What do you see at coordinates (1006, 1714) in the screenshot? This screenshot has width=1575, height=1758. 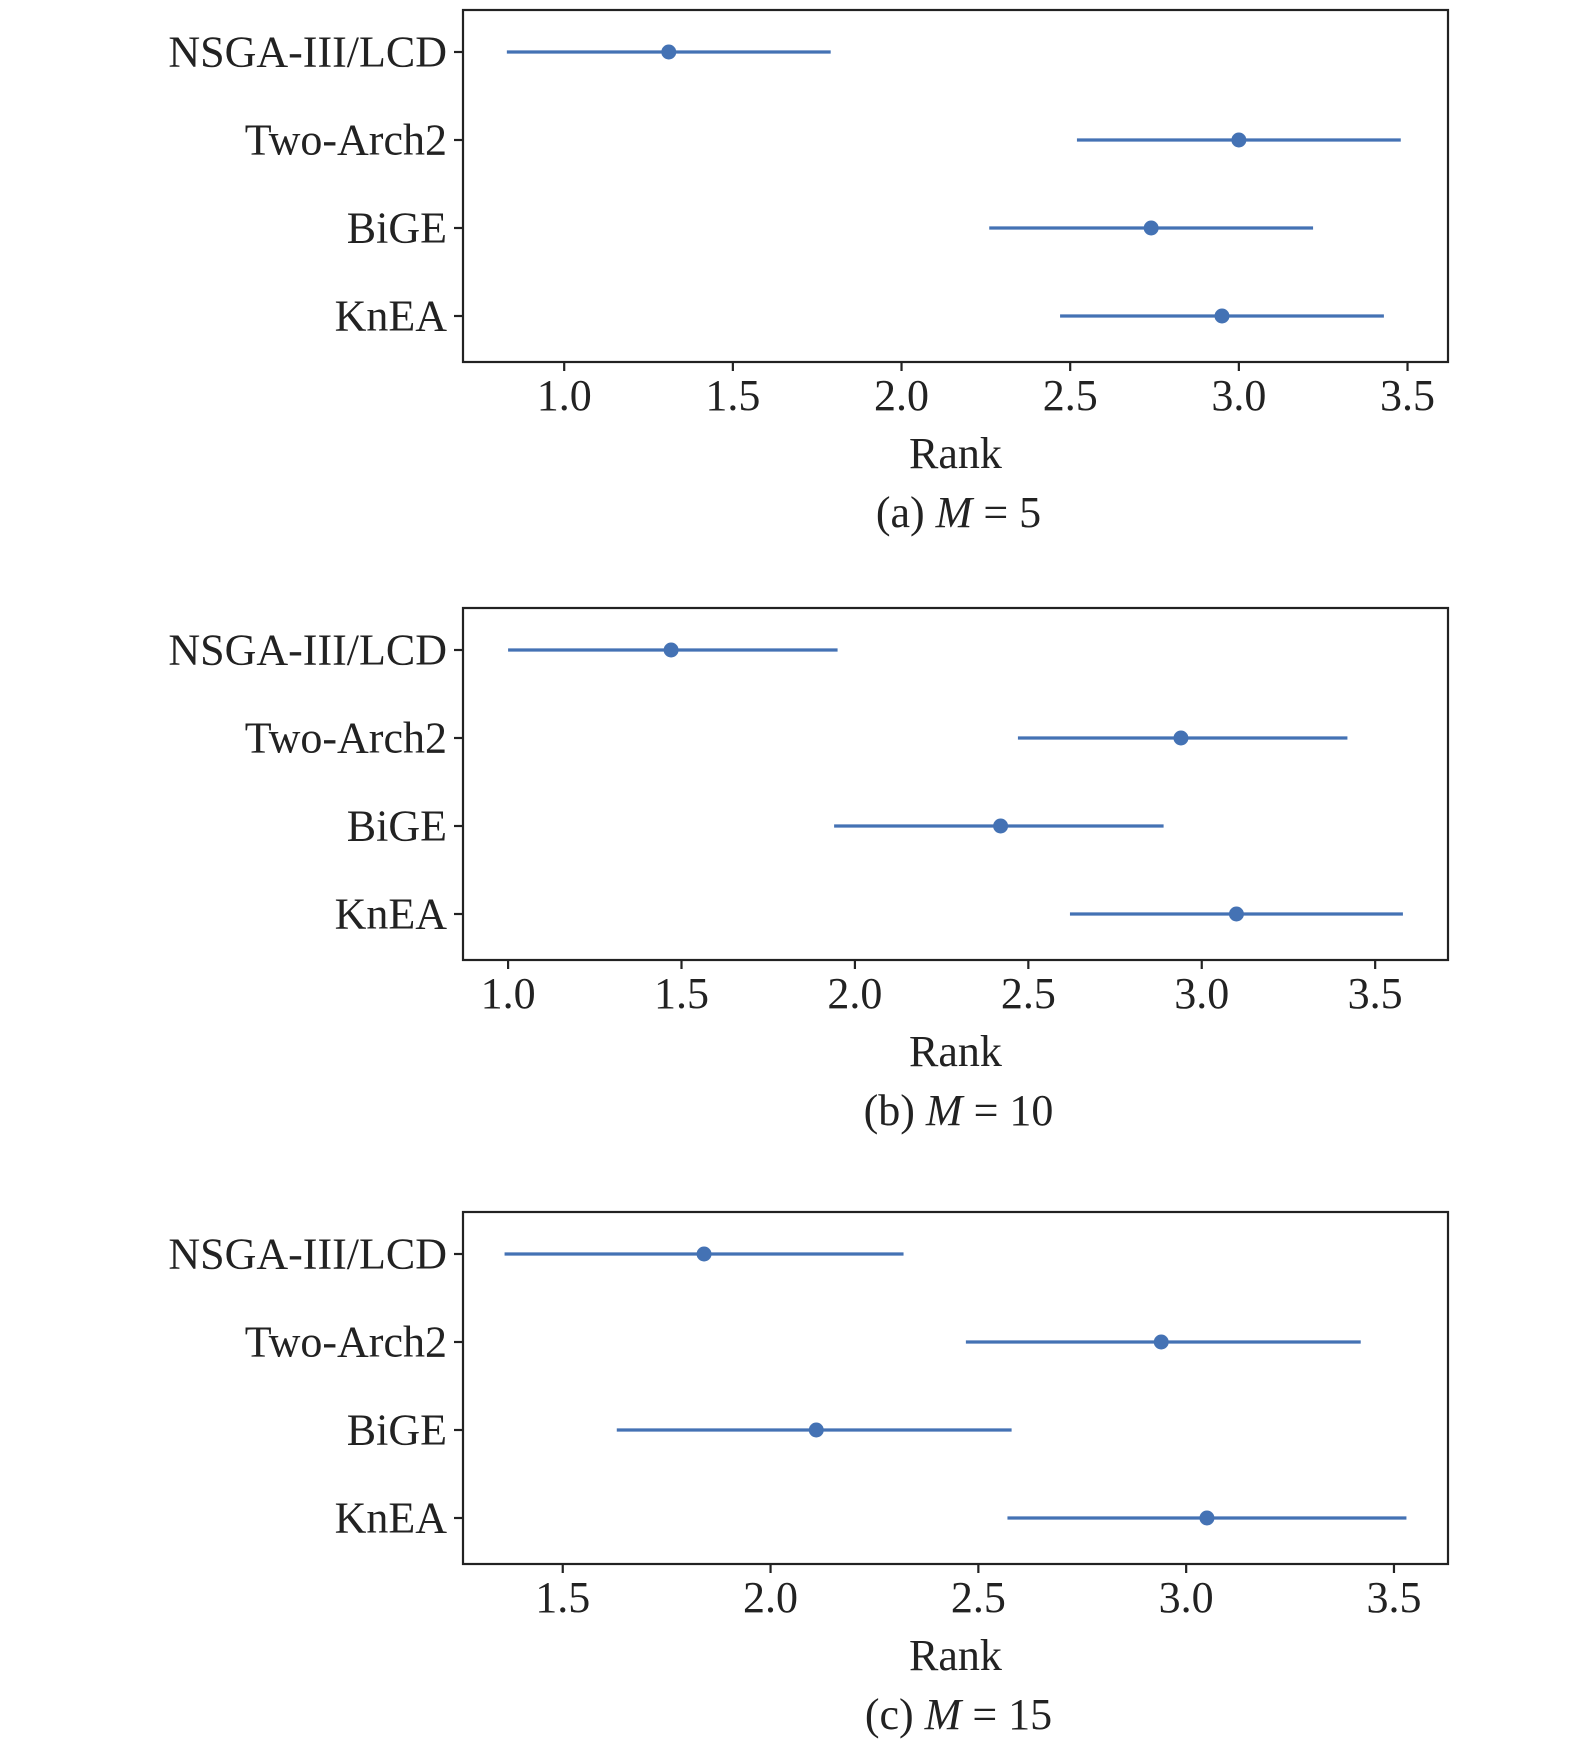 I see `caption-suffix: = 15` at bounding box center [1006, 1714].